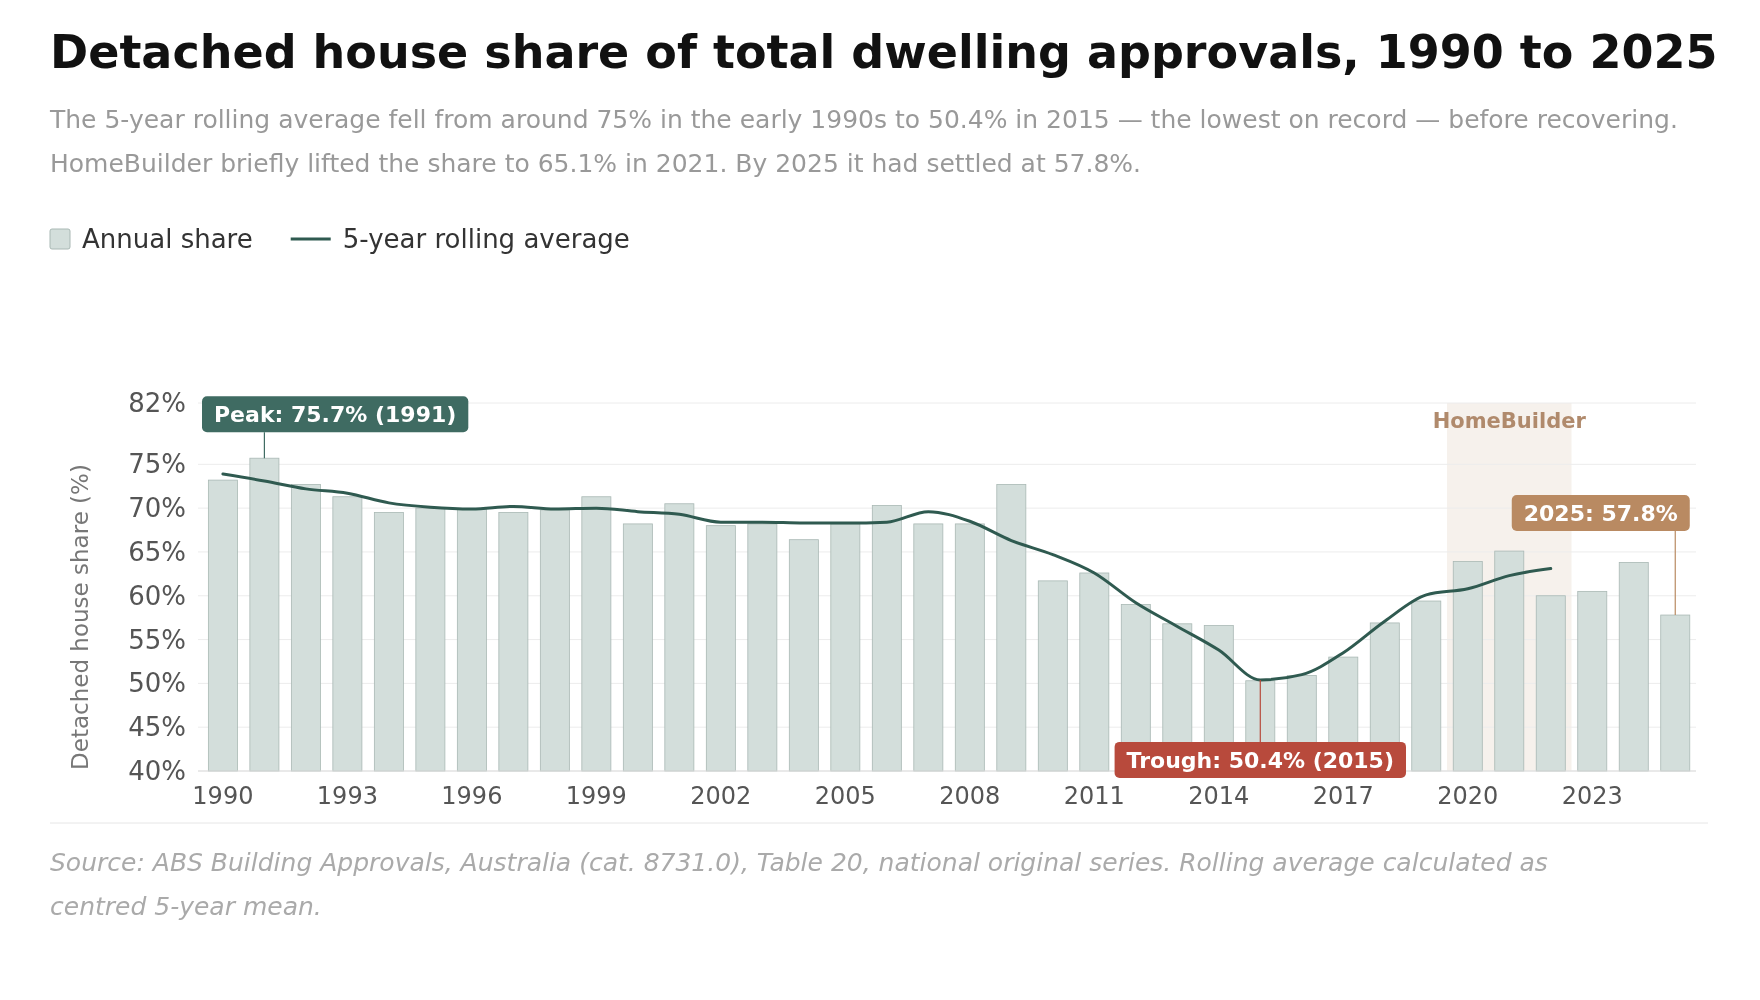  I want to click on y-tick-label: 82%, so click(157, 403).